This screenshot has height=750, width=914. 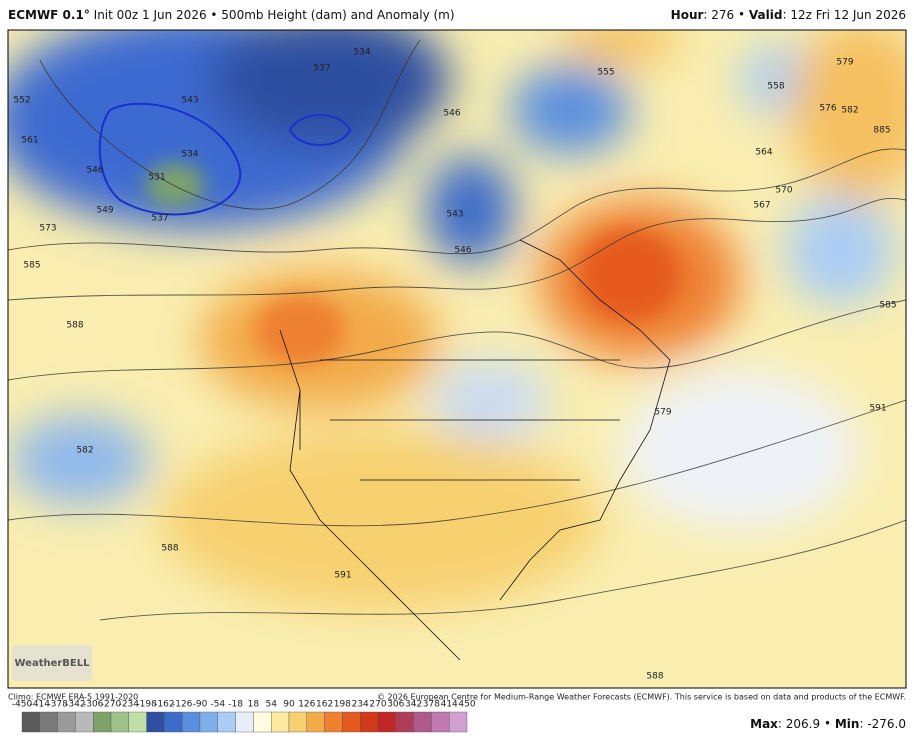 I want to click on contour-label: 576, so click(x=827, y=109).